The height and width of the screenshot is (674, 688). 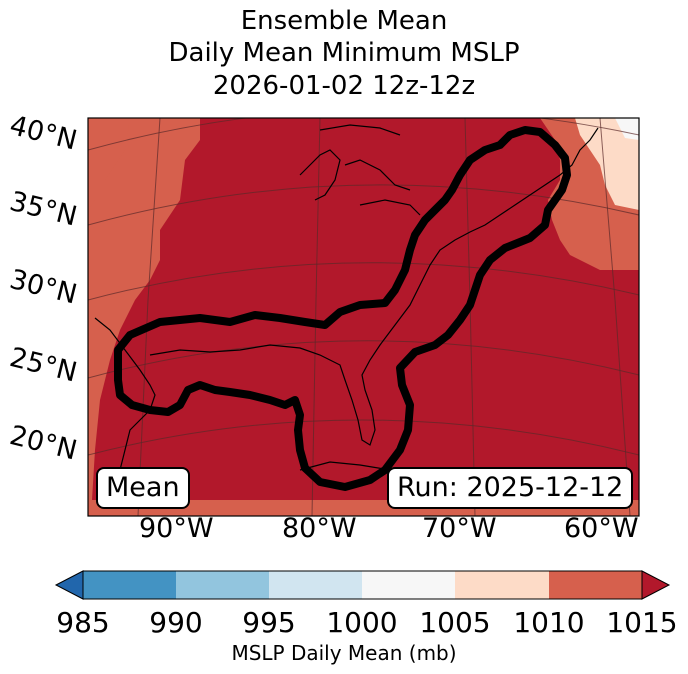 I want to click on lon-label-70w: 70°W, so click(x=459, y=528).